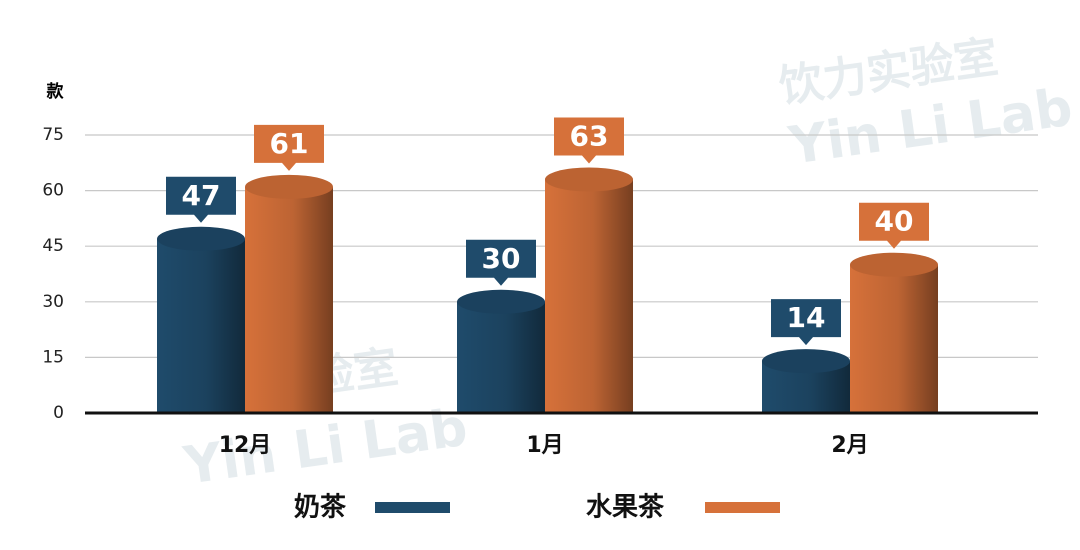 The image size is (1080, 550). What do you see at coordinates (625, 508) in the screenshot?
I see `legend-label: 水果茶` at bounding box center [625, 508].